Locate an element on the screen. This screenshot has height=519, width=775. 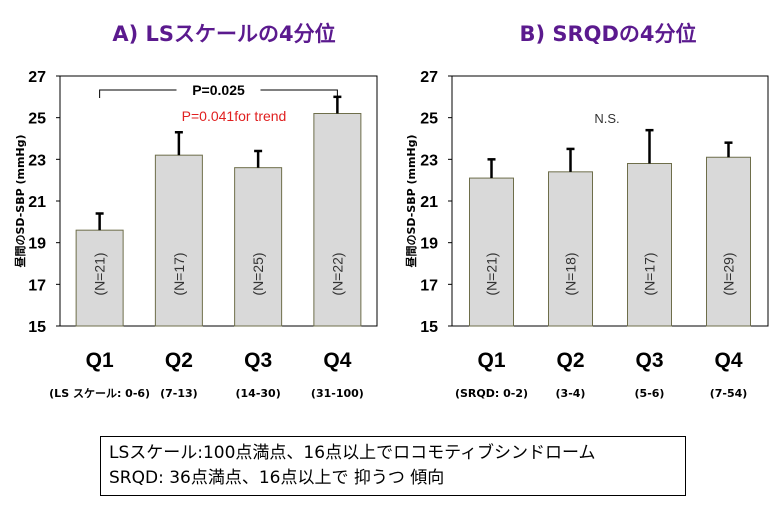
b-n-label: (N=17) is located at coordinates (650, 273).